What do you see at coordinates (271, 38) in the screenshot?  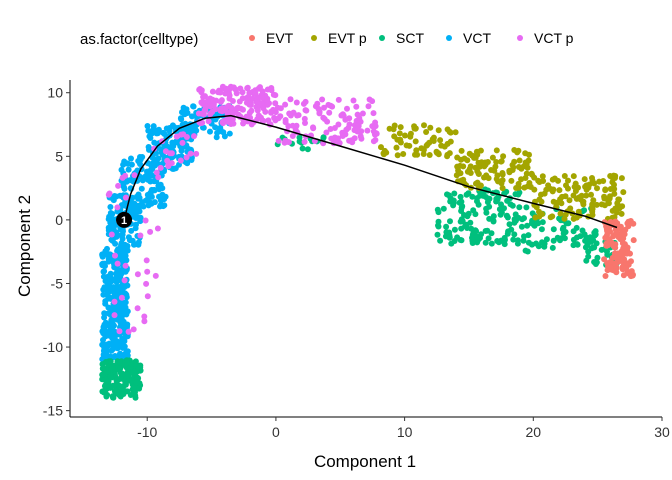 I see `legend-item-evt: EVT` at bounding box center [271, 38].